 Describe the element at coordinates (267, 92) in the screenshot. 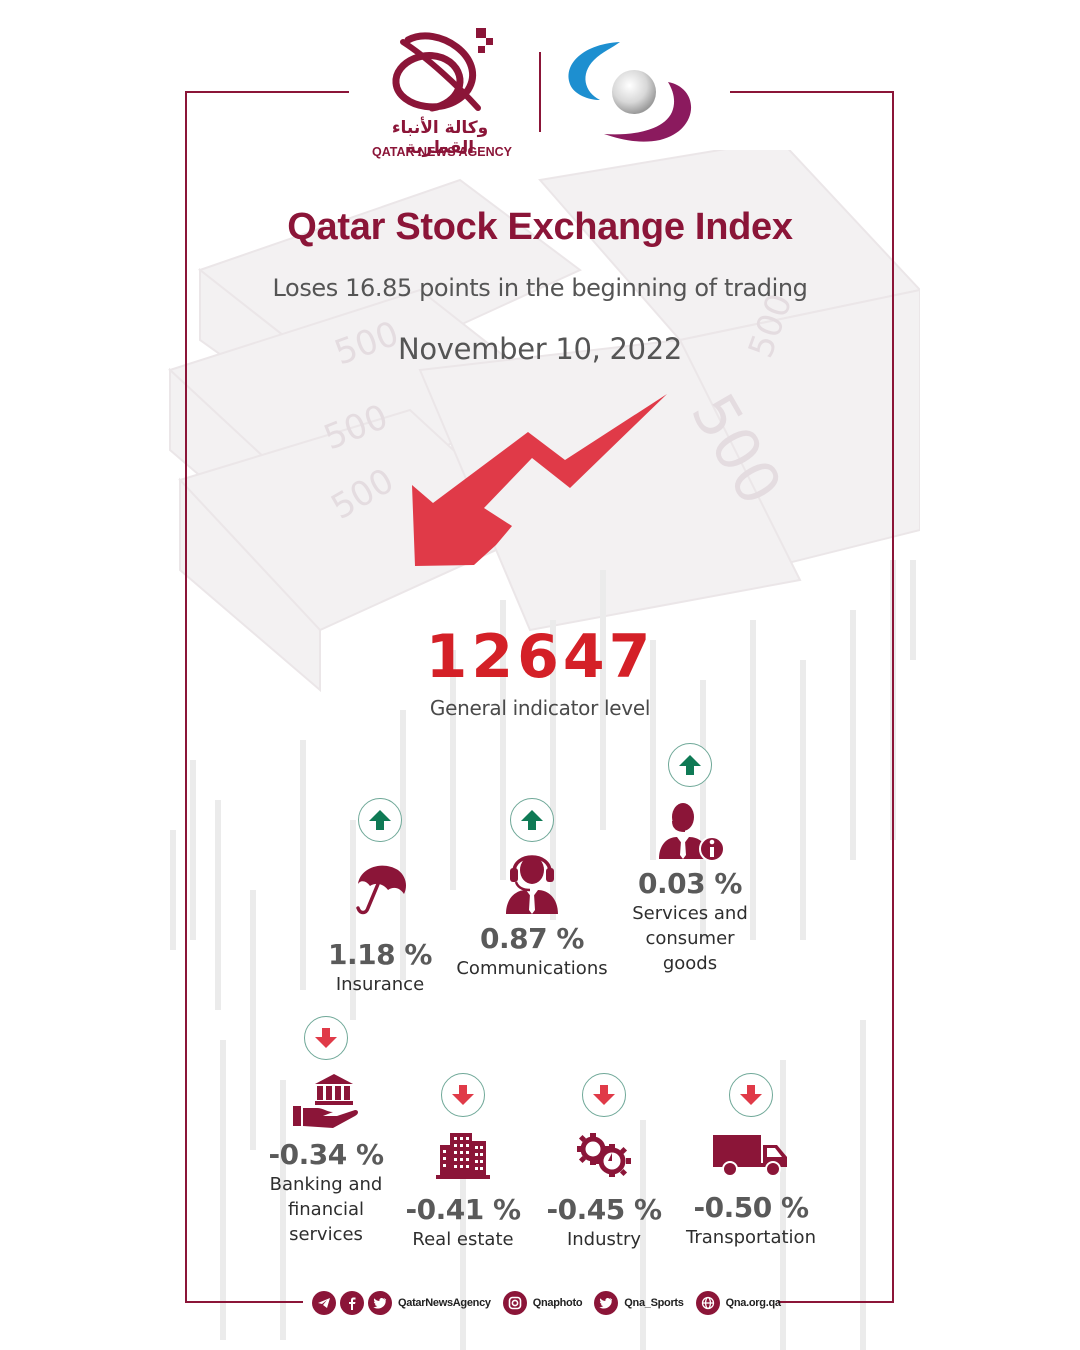

I see `frame-top-left` at that location.